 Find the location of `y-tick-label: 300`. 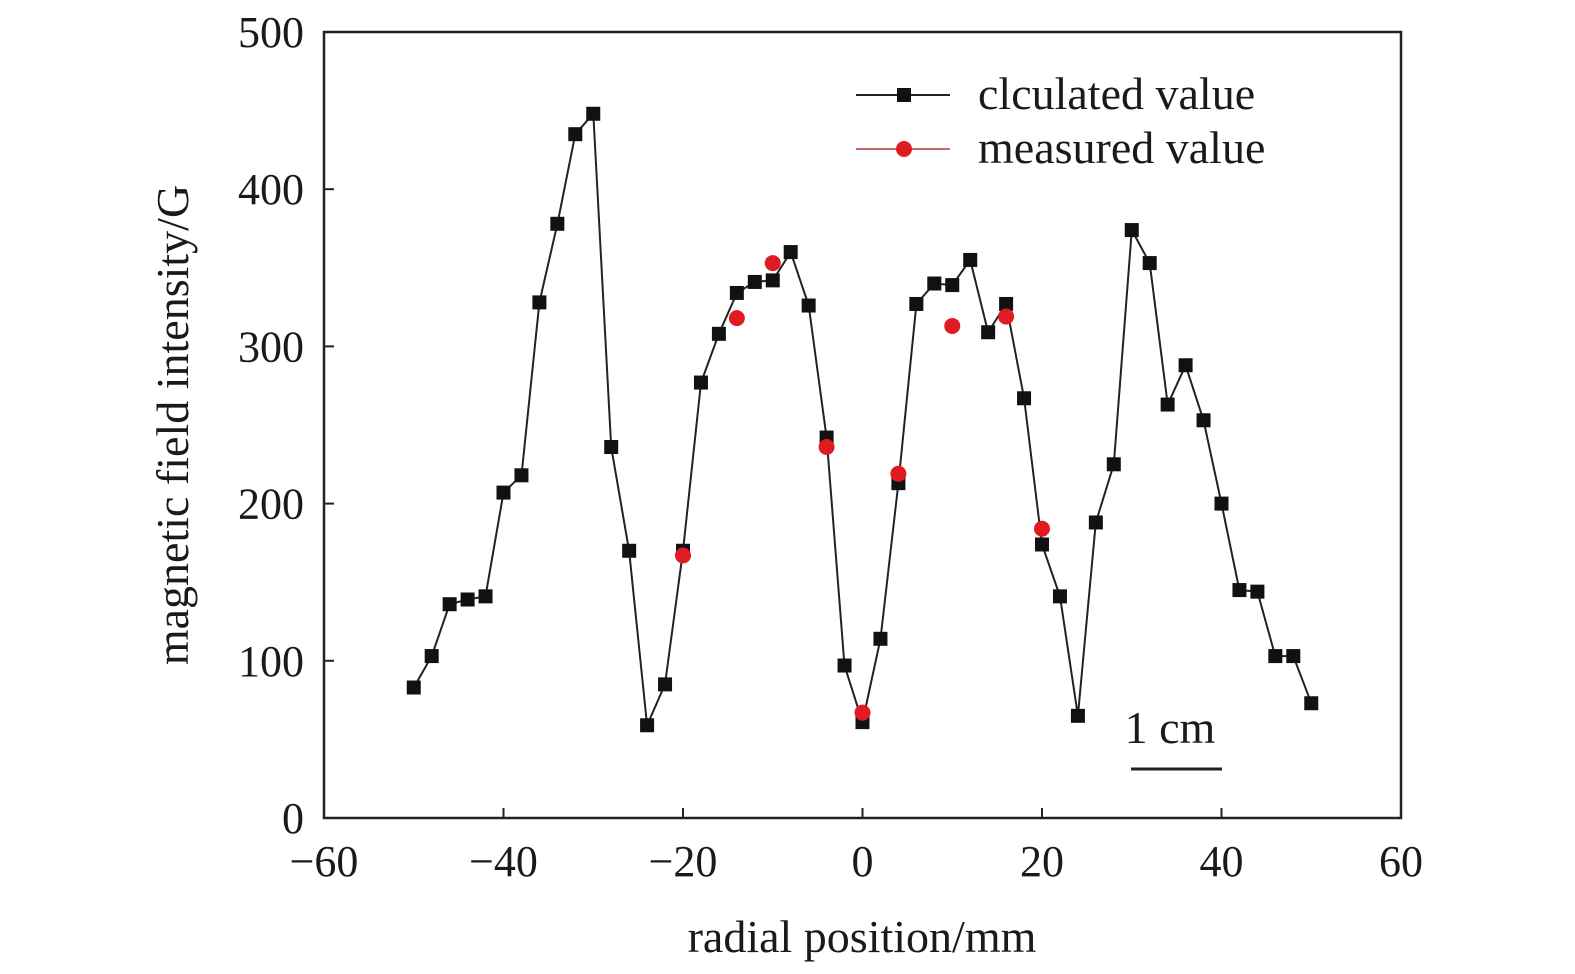

y-tick-label: 300 is located at coordinates (271, 346).